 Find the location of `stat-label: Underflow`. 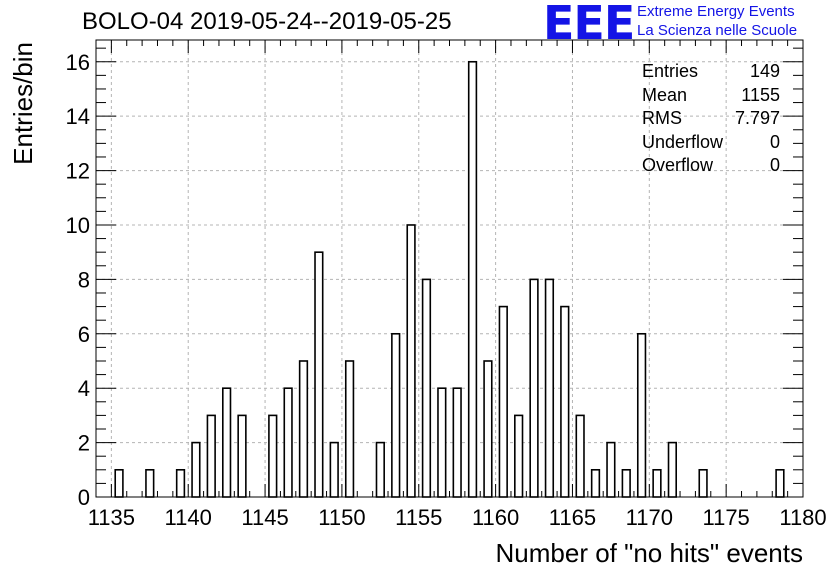

stat-label: Underflow is located at coordinates (683, 141).